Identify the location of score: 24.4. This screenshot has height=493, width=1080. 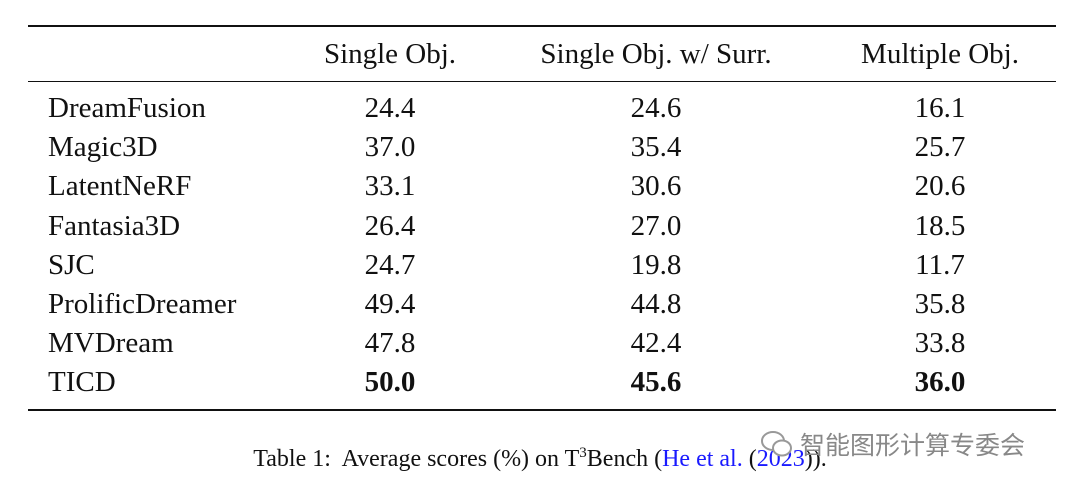
(390, 108).